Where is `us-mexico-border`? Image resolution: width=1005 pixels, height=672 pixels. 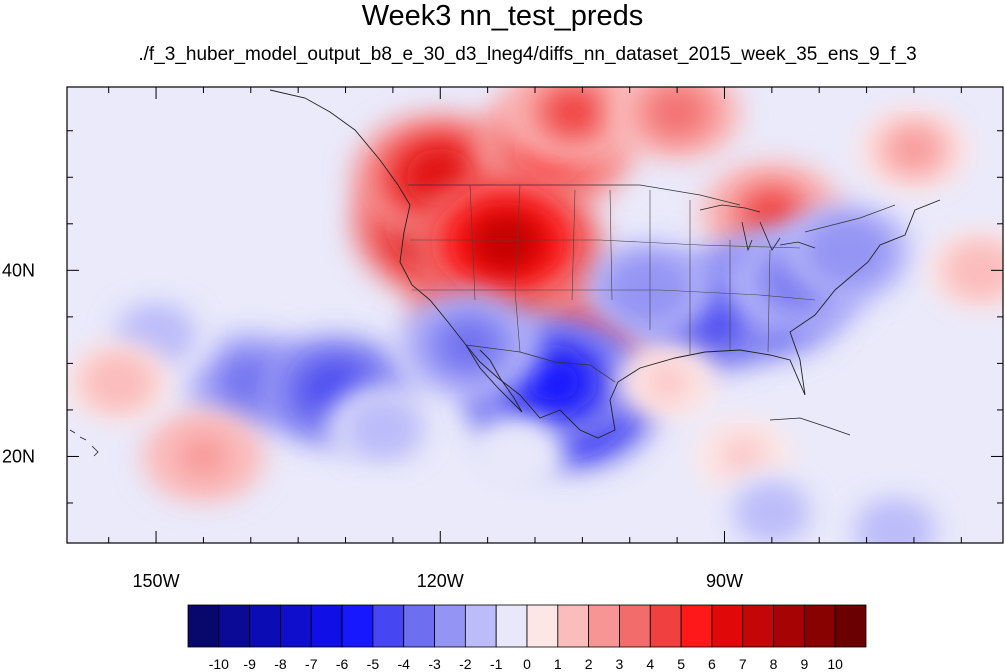 us-mexico-border is located at coordinates (540, 363).